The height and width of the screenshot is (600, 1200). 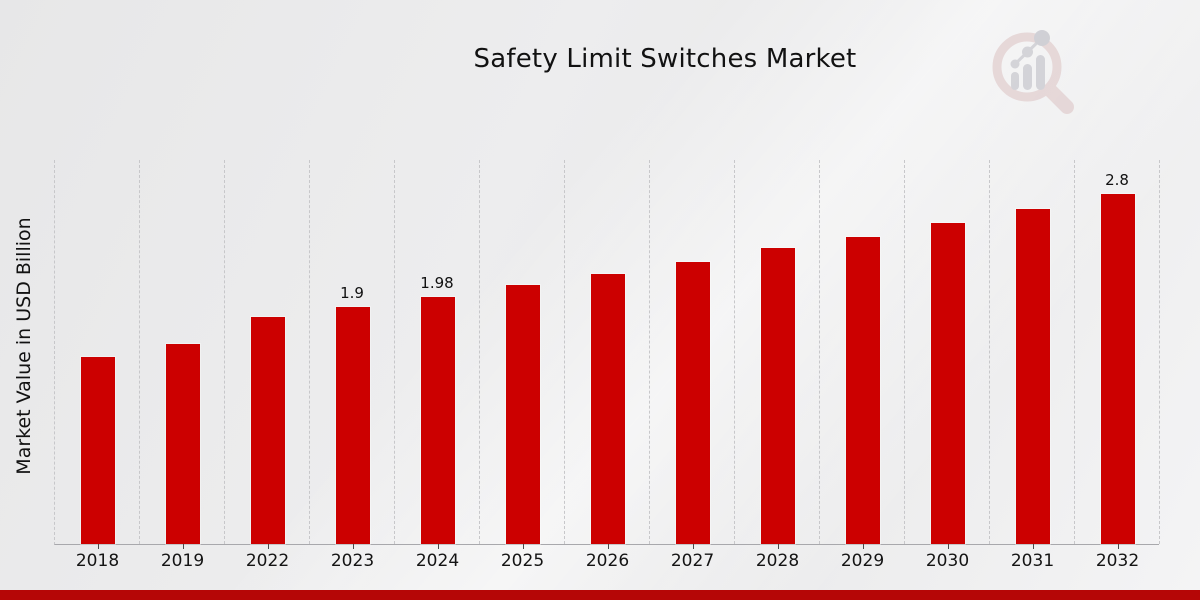 What do you see at coordinates (267, 561) in the screenshot?
I see `x-tick-label-2022: 2022` at bounding box center [267, 561].